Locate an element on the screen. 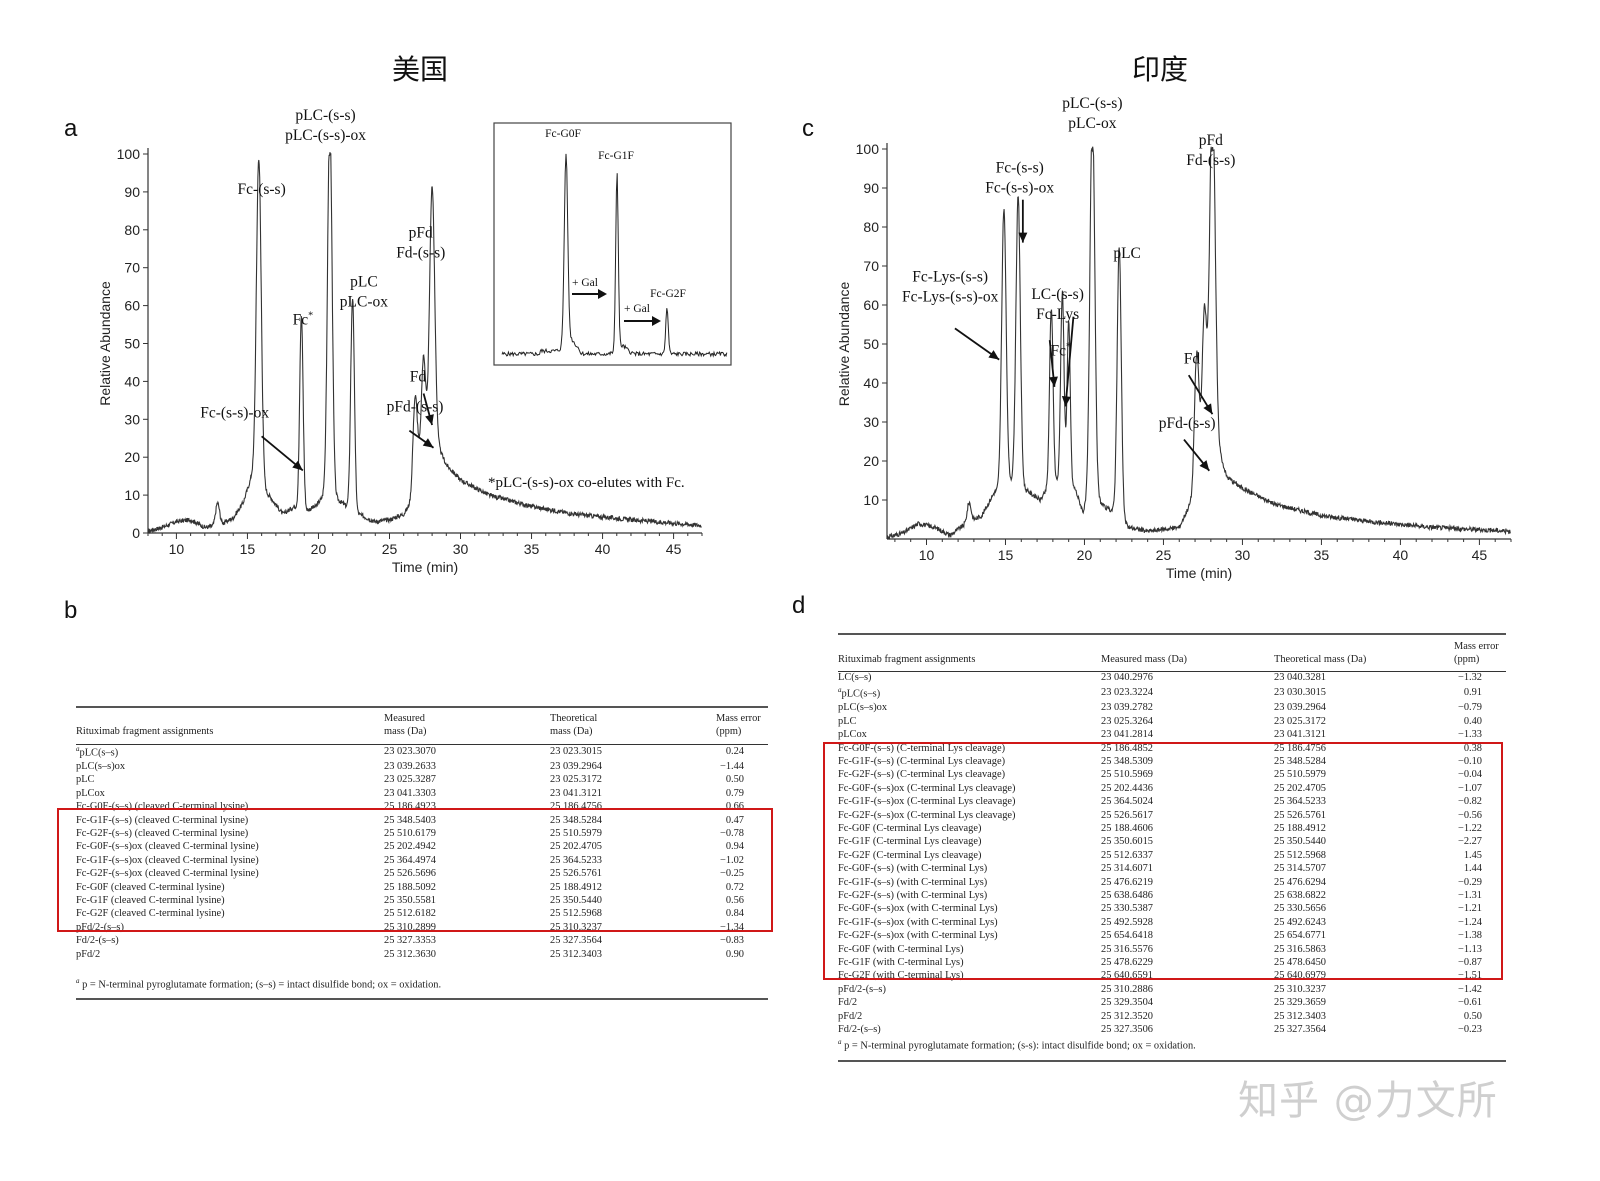 Image resolution: width=1600 pixels, height=1181 pixels. x-tick-label: 15 is located at coordinates (248, 549).